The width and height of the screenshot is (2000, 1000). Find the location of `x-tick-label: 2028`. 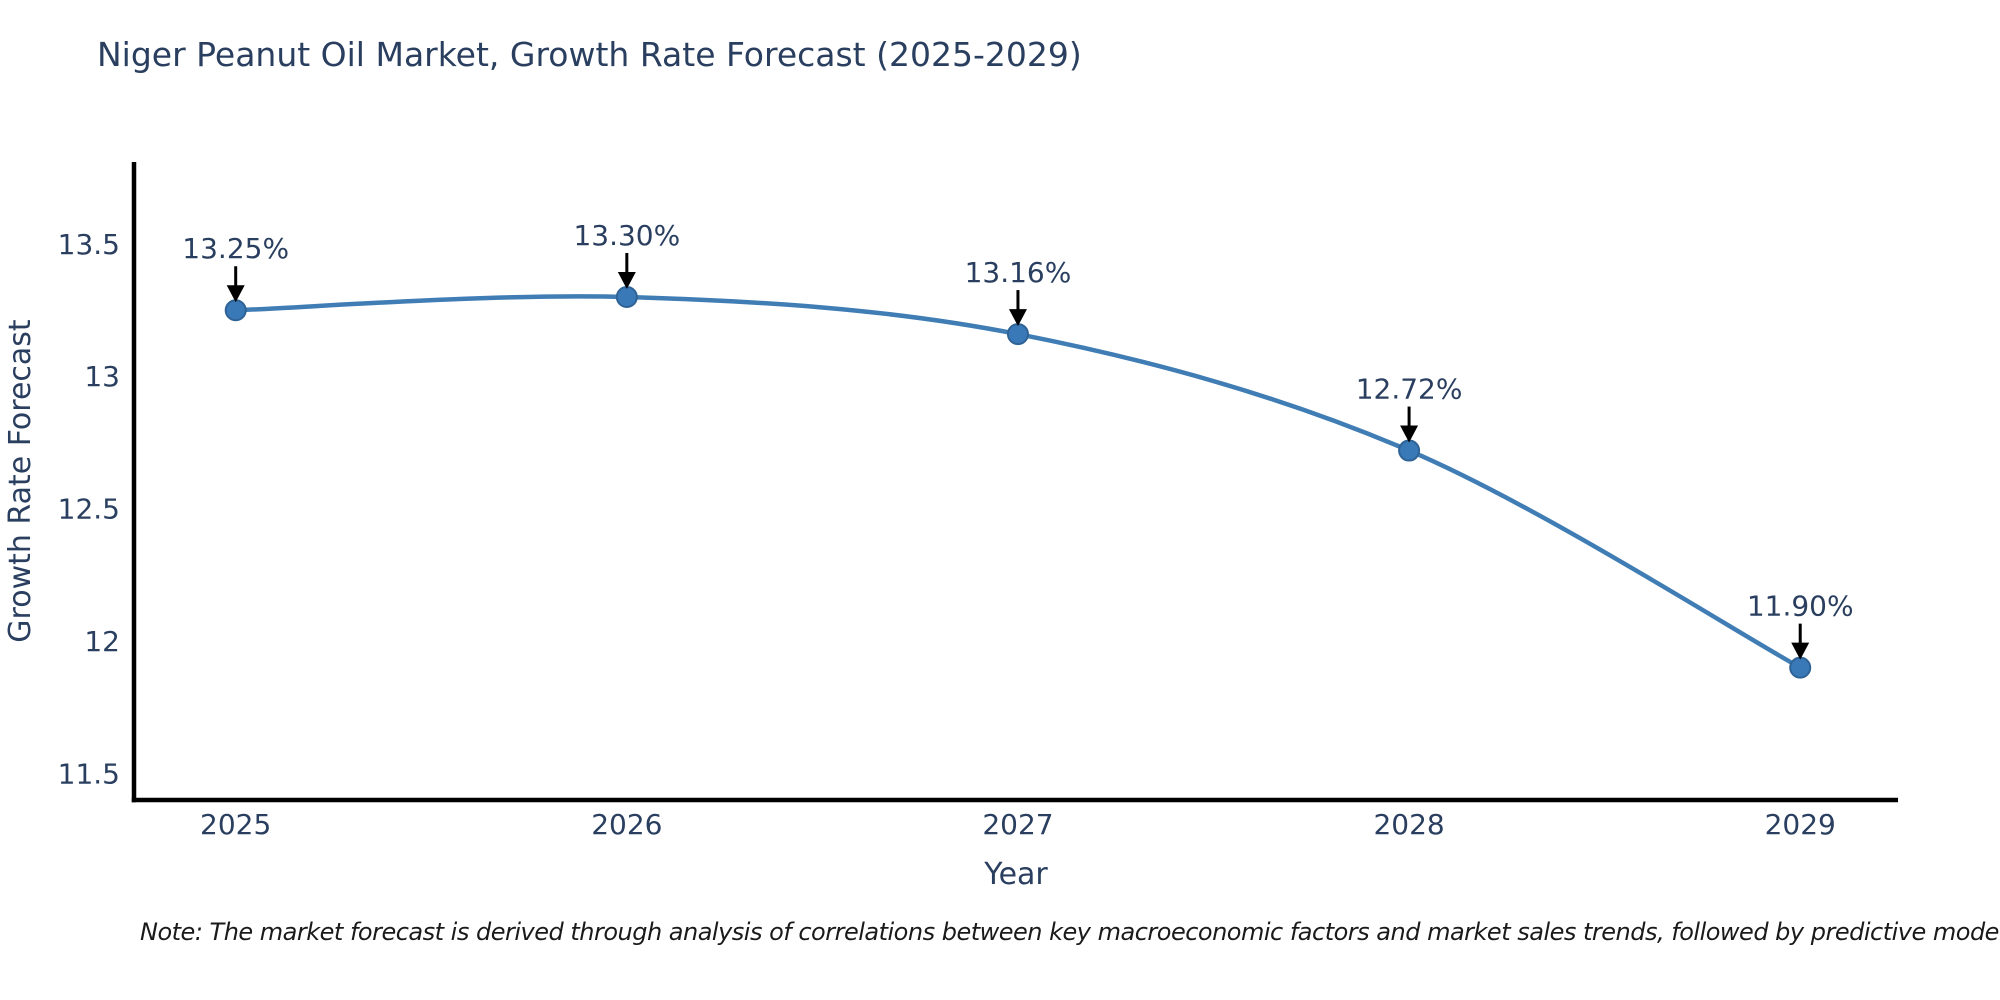

x-tick-label: 2028 is located at coordinates (1408, 824).